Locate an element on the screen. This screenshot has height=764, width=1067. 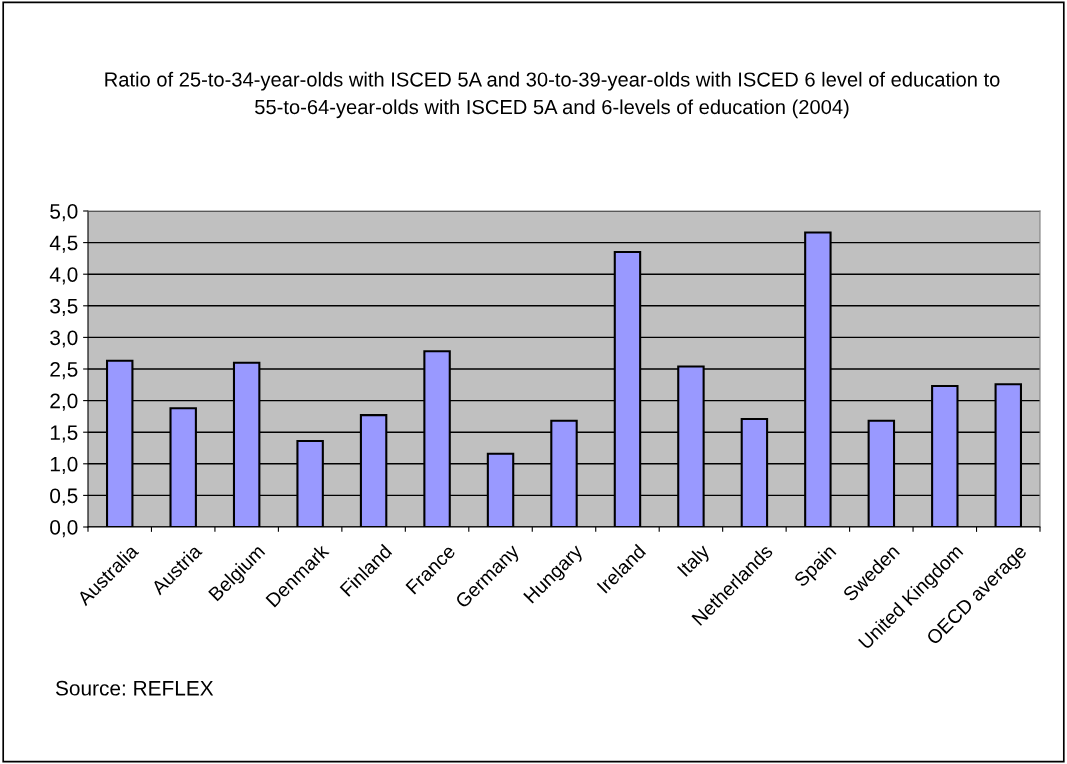
chart-title: Ratio of 25-to-34-year-olds with ISCED 5A and 30-to-39-year-olds with ISCED 6 level of education to 55-to-64-year-olds with ISCED 5A and 6-levels of education (2004) is located at coordinates (552, 95).